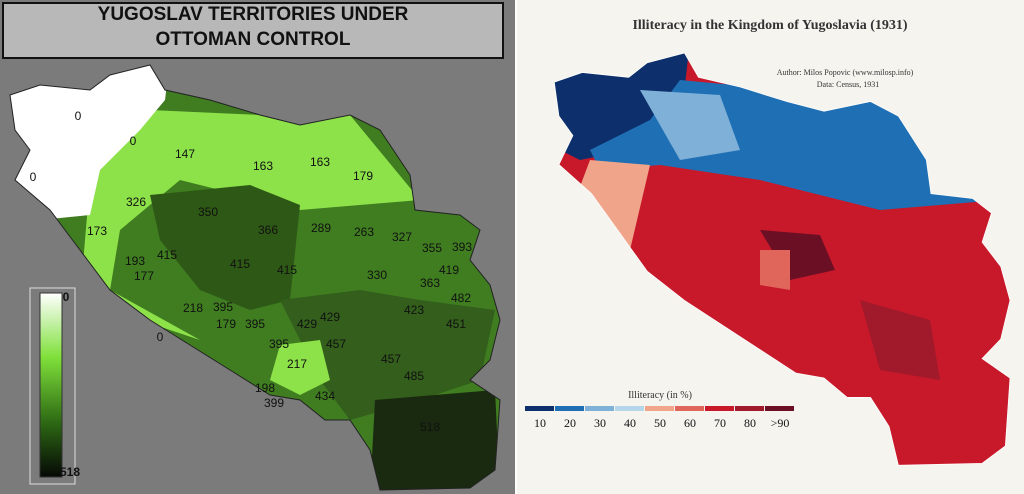 The width and height of the screenshot is (1024, 494). What do you see at coordinates (274, 403) in the screenshot?
I see `region-label: 399` at bounding box center [274, 403].